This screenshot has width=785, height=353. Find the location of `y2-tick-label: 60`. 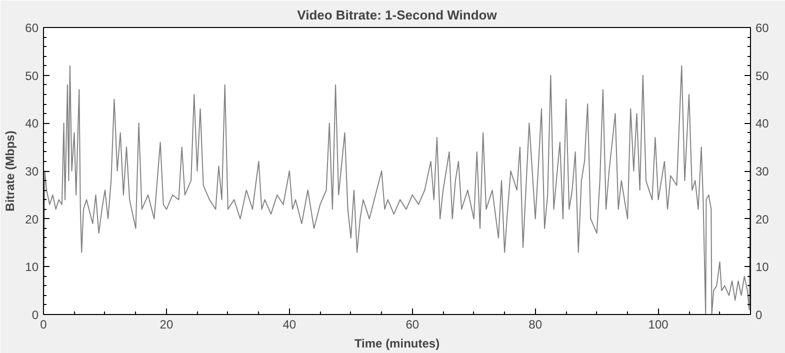

y2-tick-label: 60 is located at coordinates (763, 28).